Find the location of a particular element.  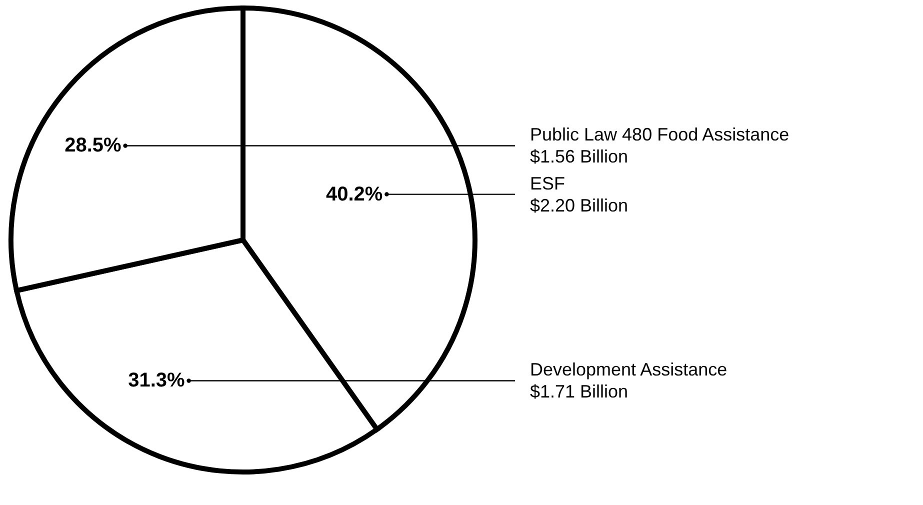

data-label: 40.2% is located at coordinates (354, 194).